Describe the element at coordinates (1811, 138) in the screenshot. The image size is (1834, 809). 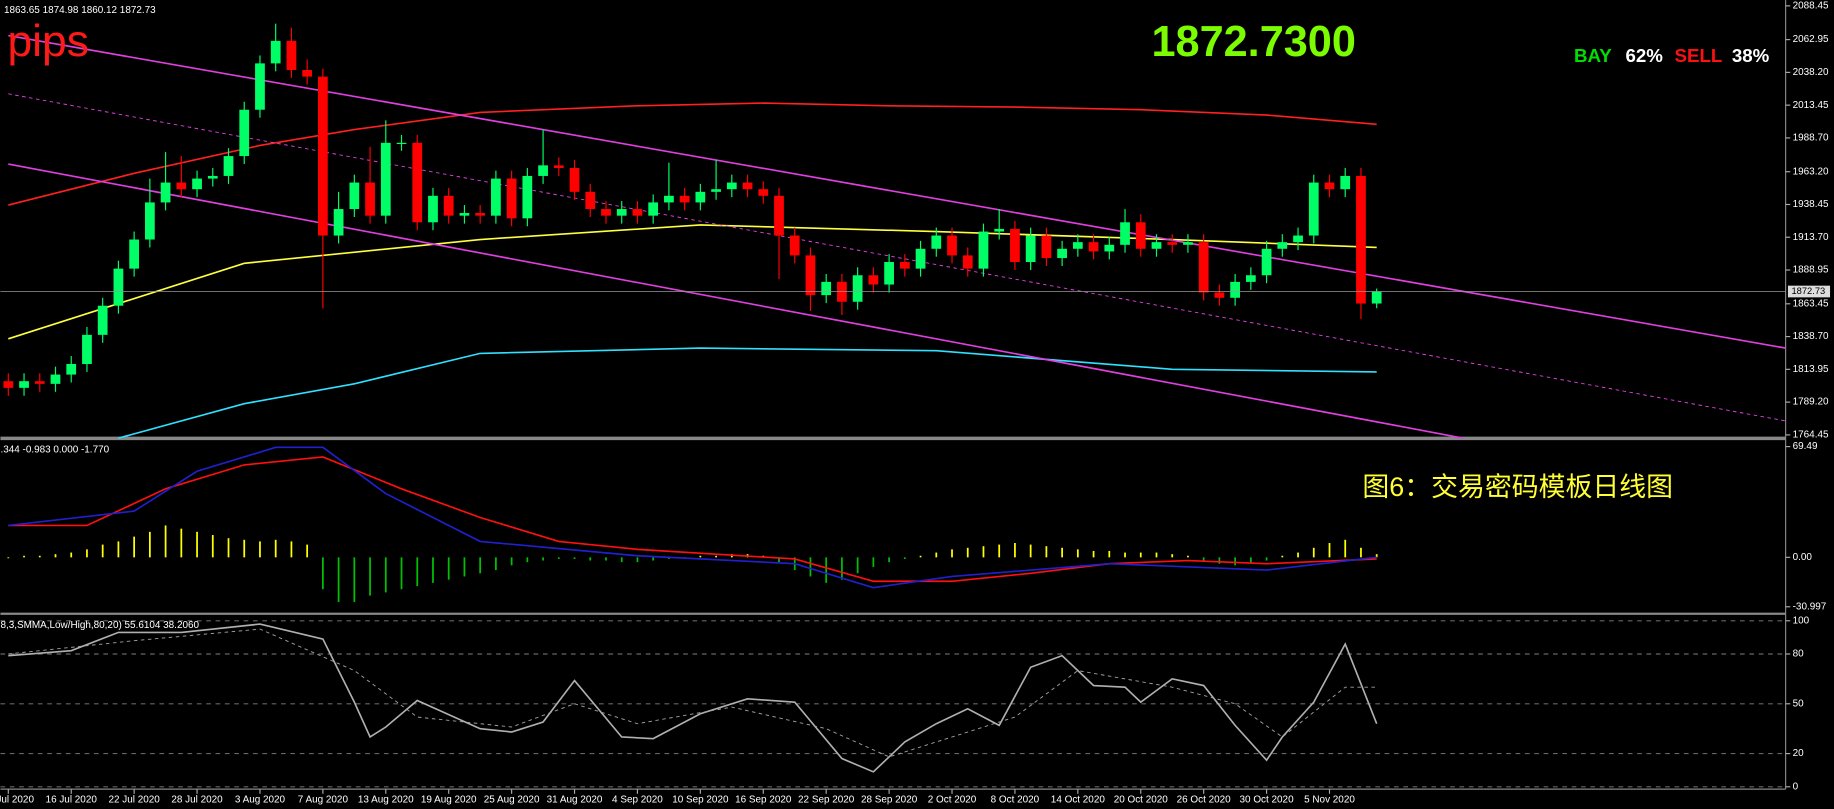
I see `y-tick-label: 1988.70` at that location.